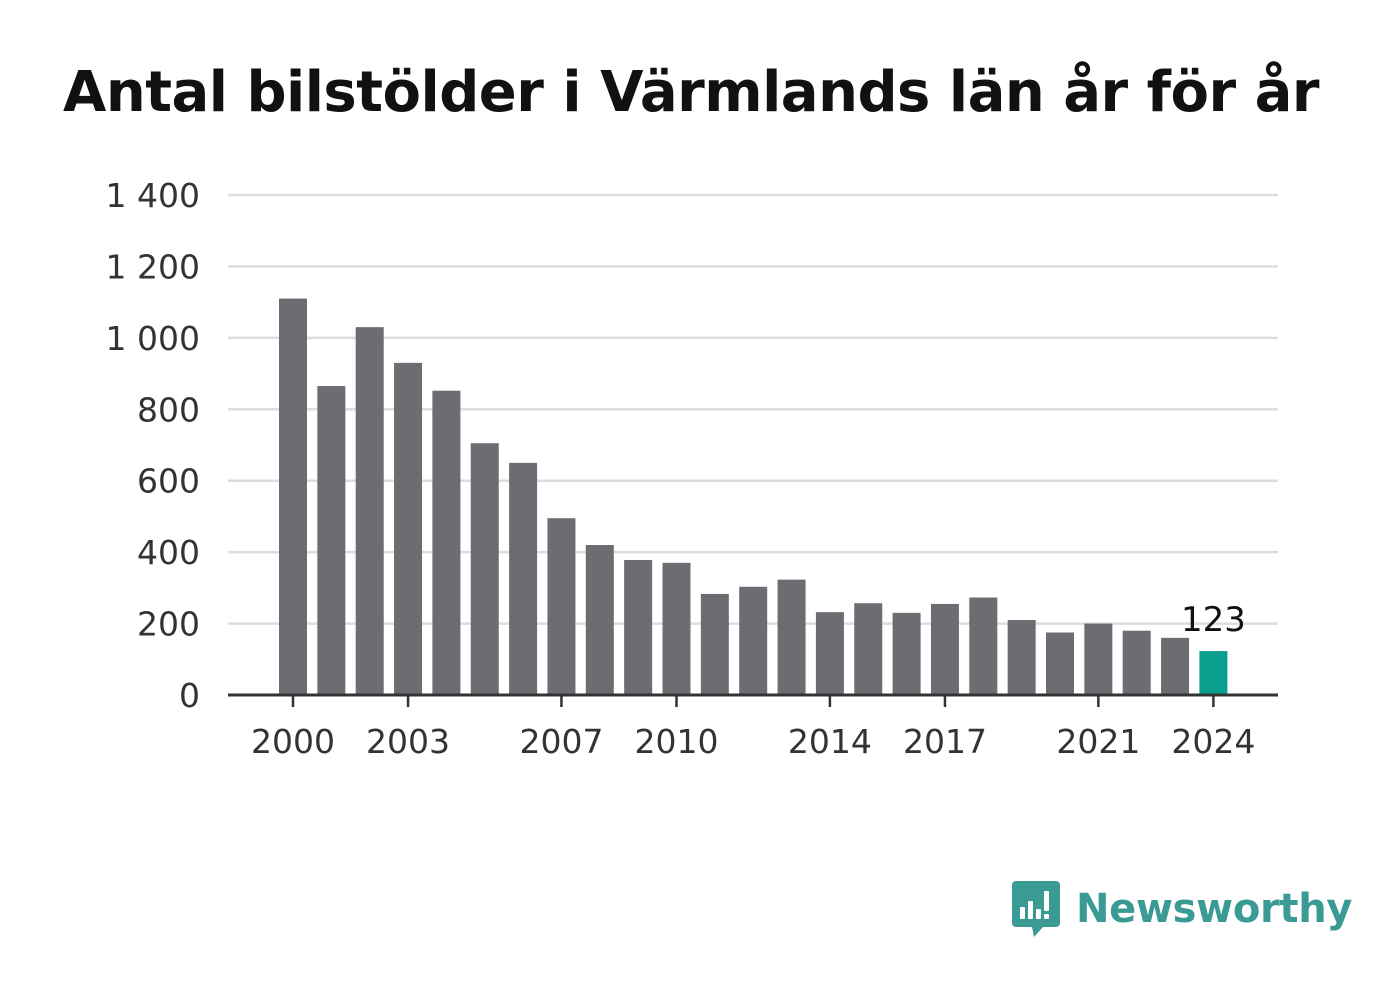 The width and height of the screenshot is (1382, 999). I want to click on bar-2018, so click(983, 646).